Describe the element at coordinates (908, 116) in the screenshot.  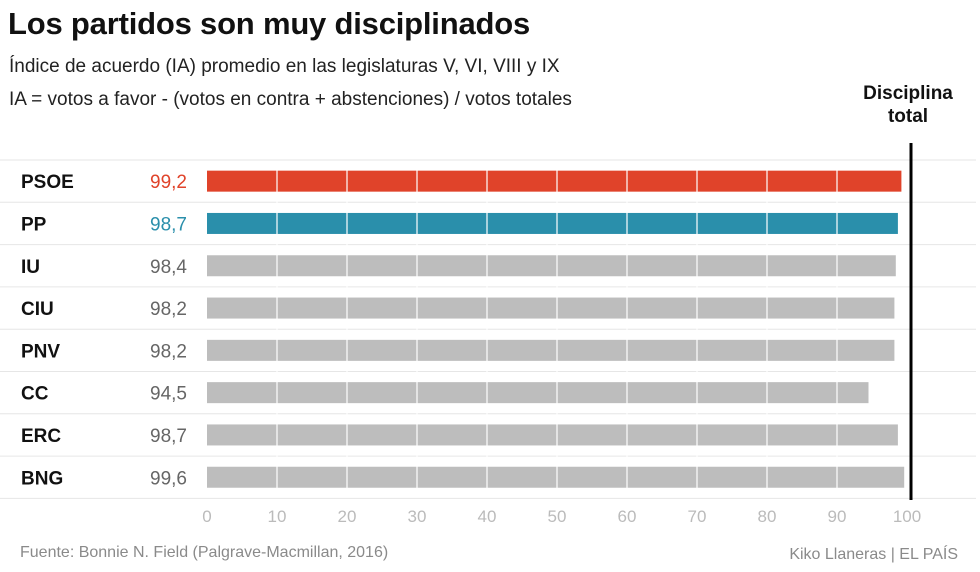
I see `reference-label-line2: total` at that location.